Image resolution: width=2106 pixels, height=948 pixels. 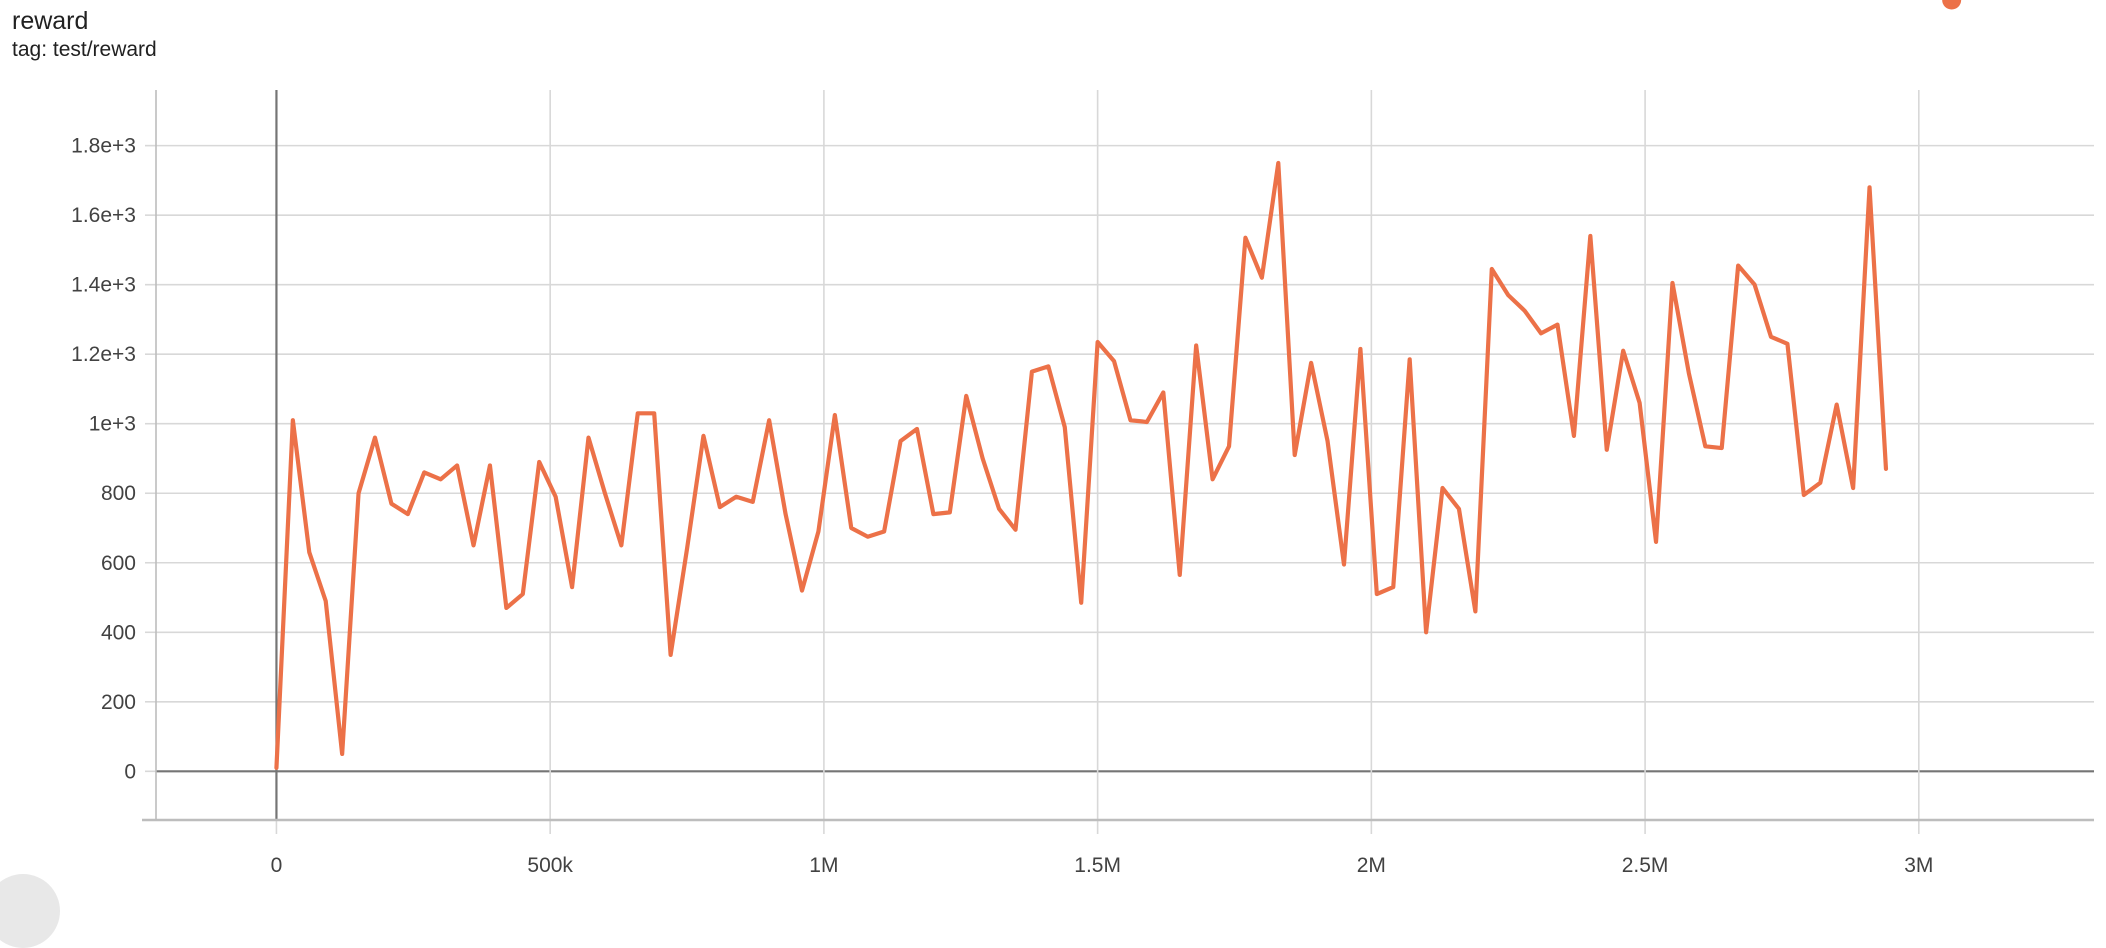 What do you see at coordinates (823, 865) in the screenshot?
I see `svg-text: 1M` at bounding box center [823, 865].